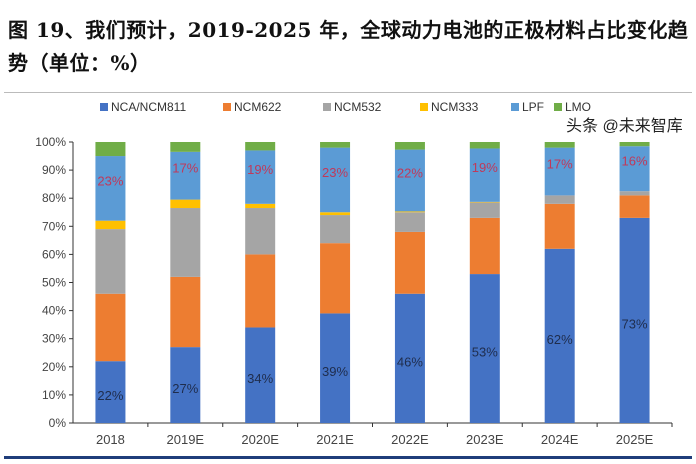 The image size is (696, 464). Describe the element at coordinates (560, 439) in the screenshot. I see `x-tick-label: 2024E` at that location.